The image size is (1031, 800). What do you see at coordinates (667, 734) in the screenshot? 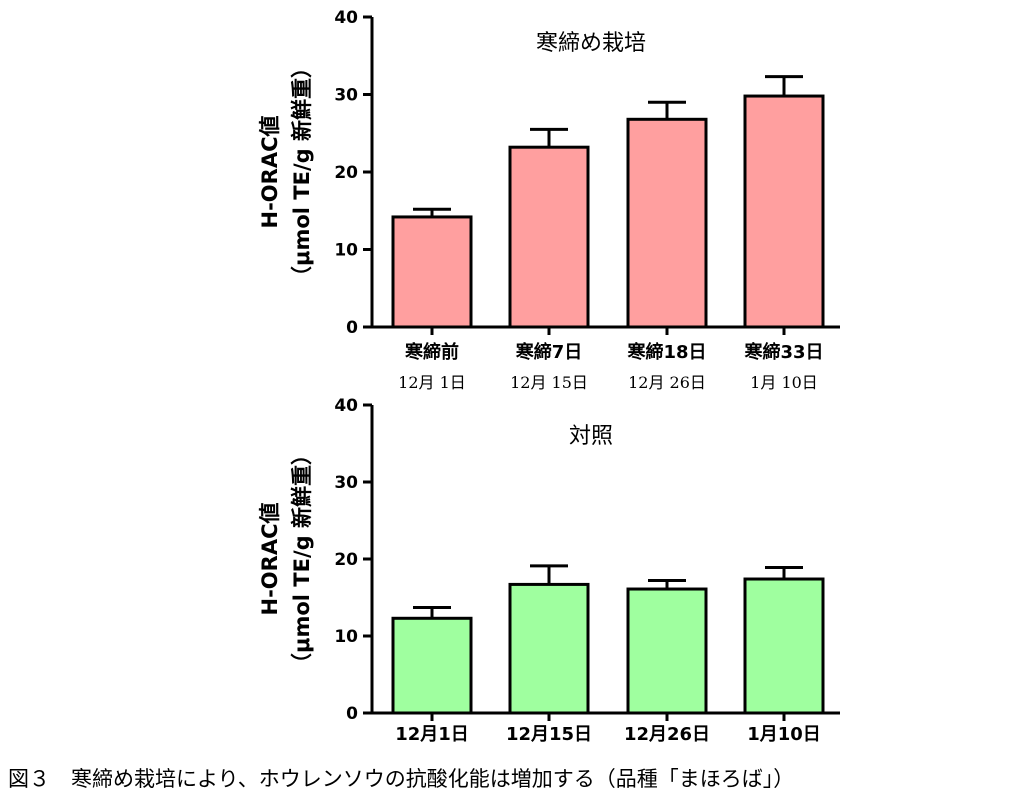
I see `x-category-label: 12月26日` at bounding box center [667, 734].